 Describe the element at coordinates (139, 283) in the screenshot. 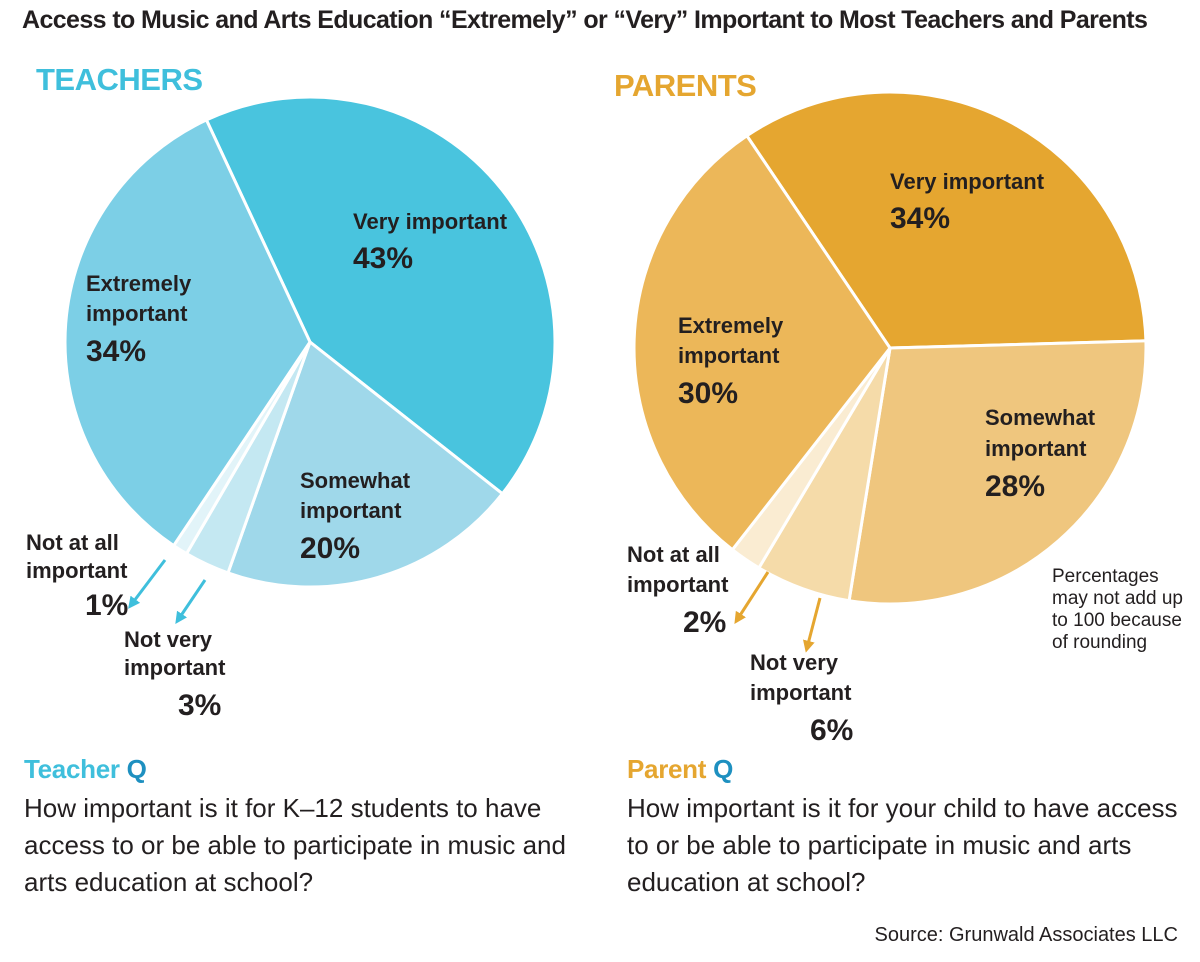

I see `teachers-label-extremely-important-line-1: Extremely` at that location.